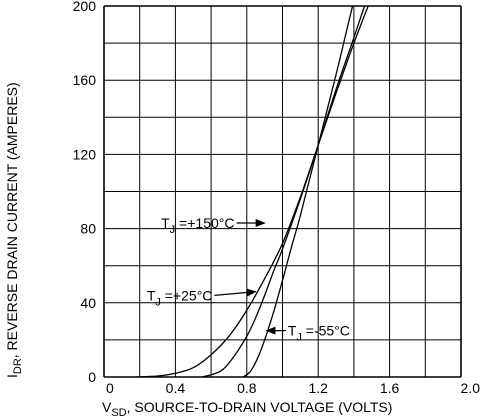 This screenshot has width=480, height=419. What do you see at coordinates (319, 333) in the screenshot?
I see `series-label: TJ =-55°C` at bounding box center [319, 333].